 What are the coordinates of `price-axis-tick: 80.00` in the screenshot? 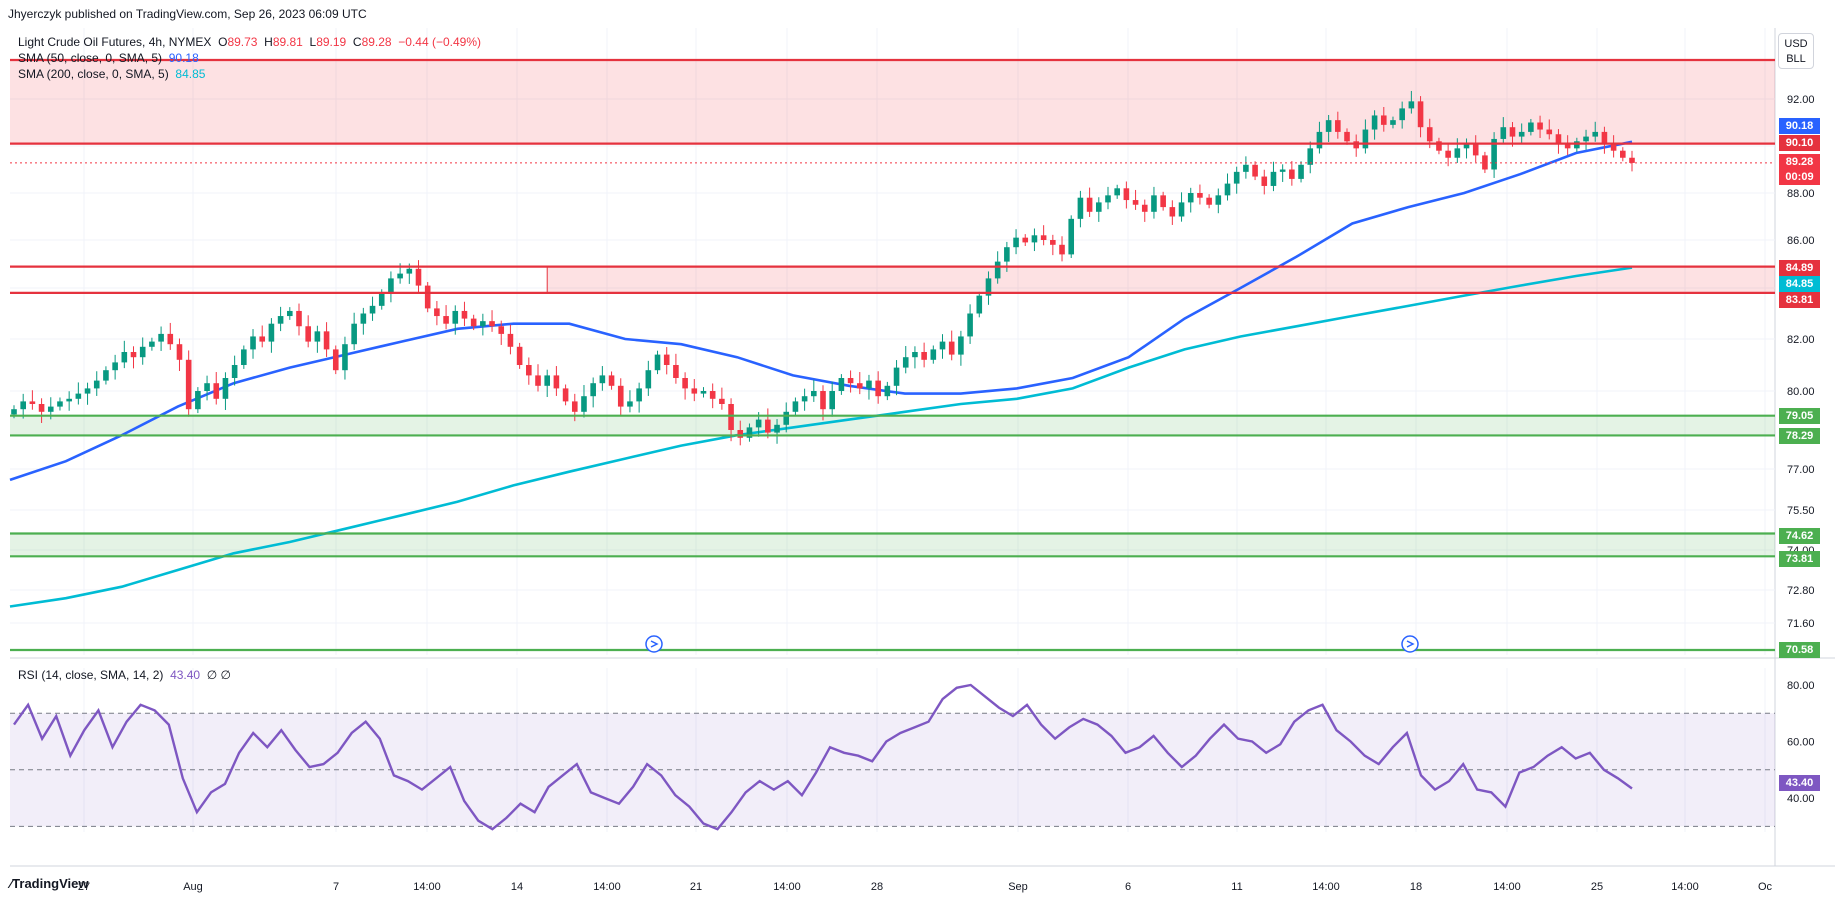 It's located at (1801, 392).